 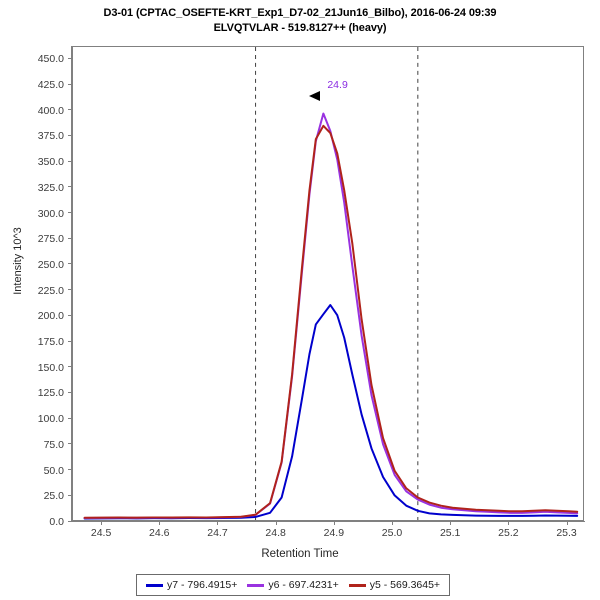 I want to click on y-axis-tick: 325.0, so click(x=54, y=187).